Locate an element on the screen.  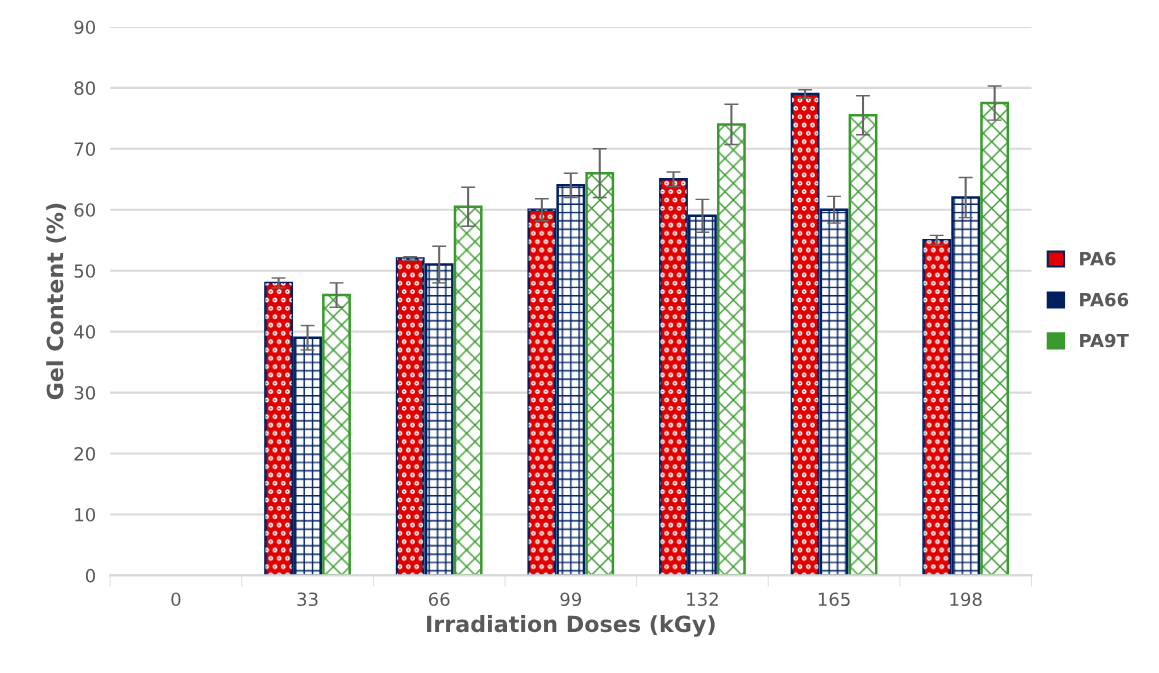
x-tick-label: 165 is located at coordinates (834, 599).